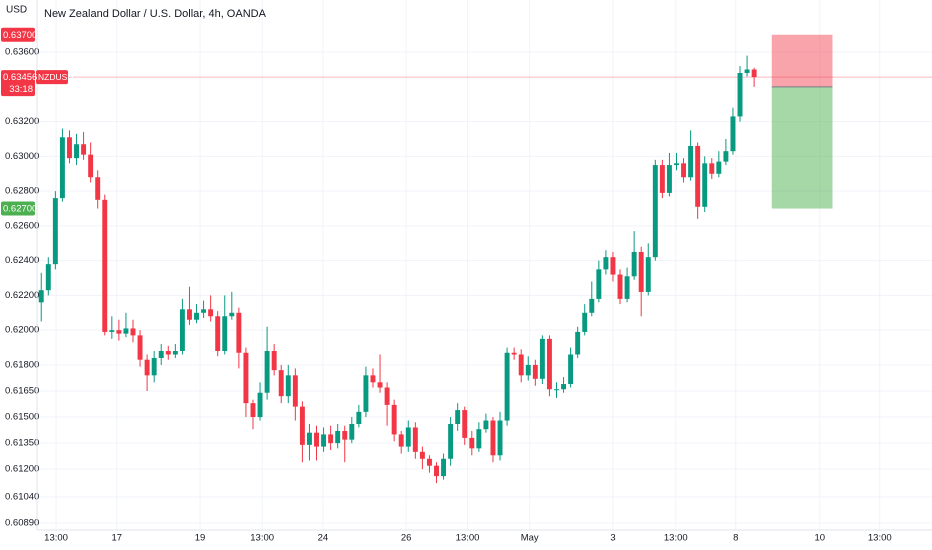  Describe the element at coordinates (20, 209) in the screenshot. I see `price-badge-label: 0.62700` at that location.